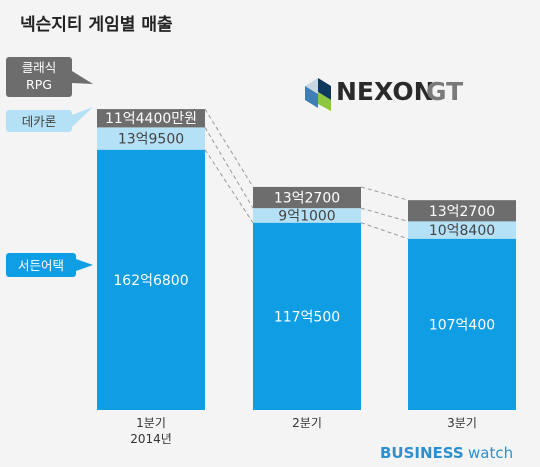 The image size is (540, 467). I want to click on legend-item: 클래식 RPG, so click(49, 77).